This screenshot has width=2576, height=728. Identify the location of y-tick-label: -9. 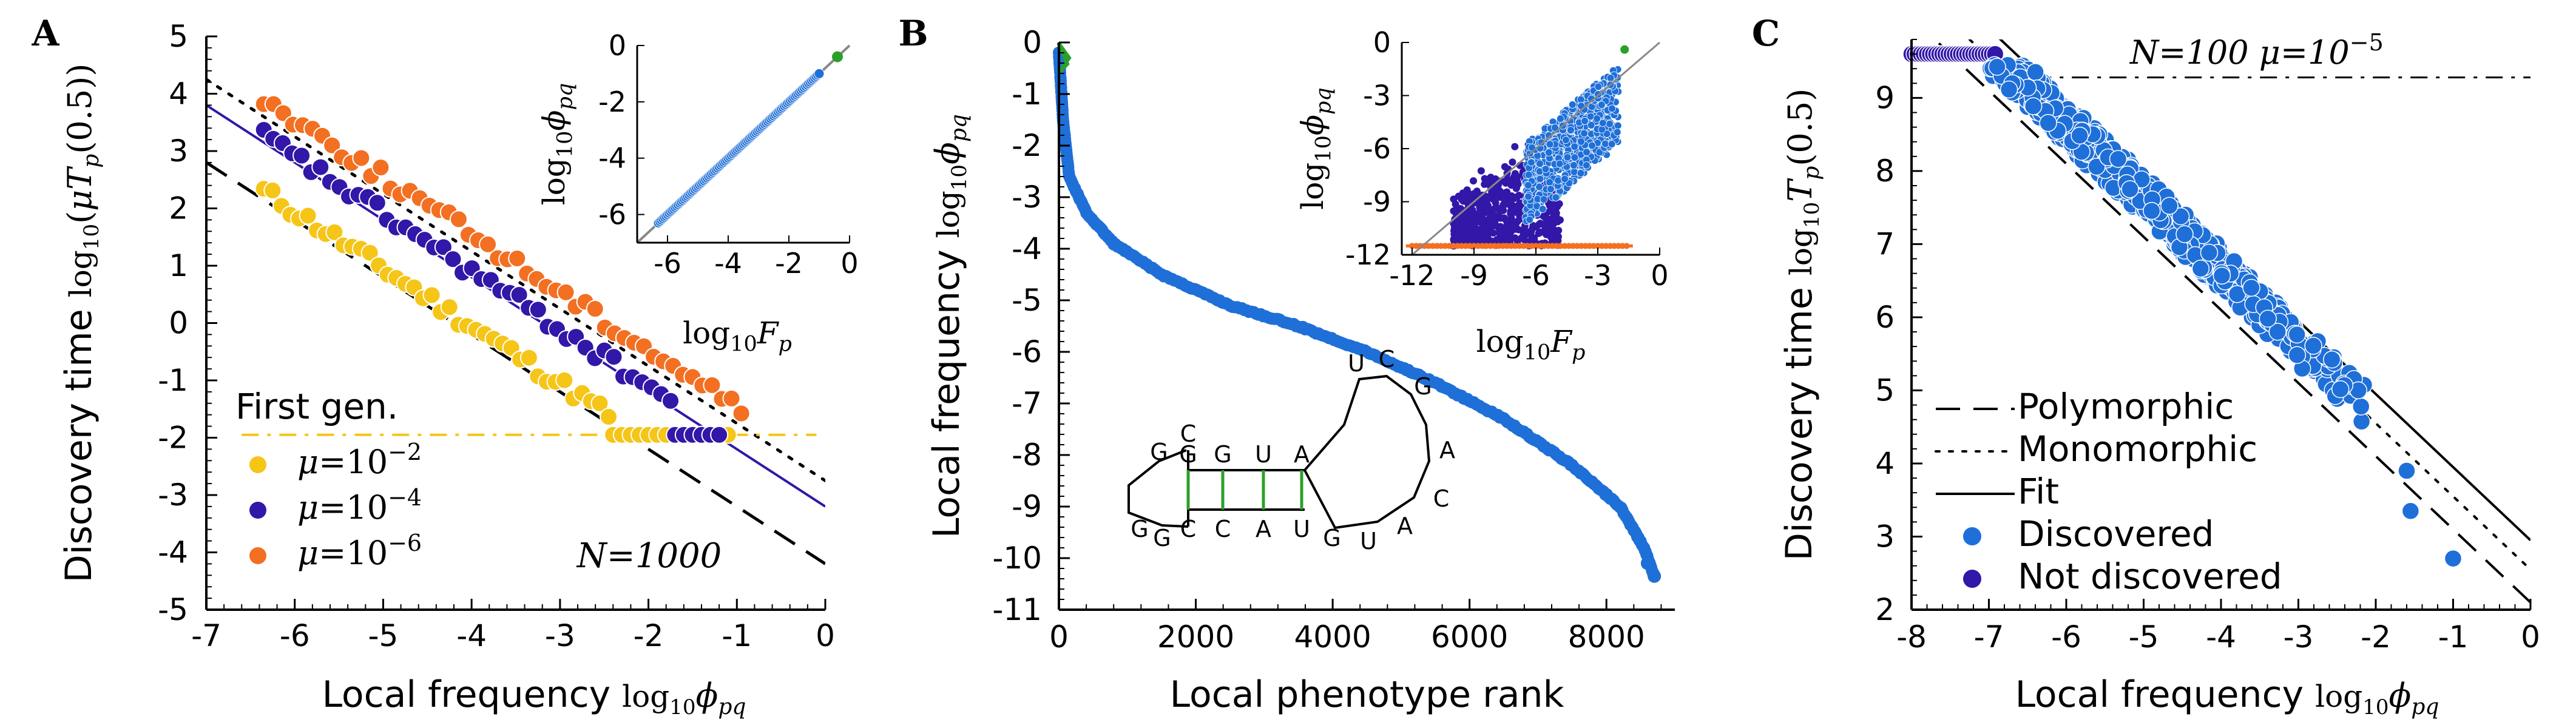
(1027, 506).